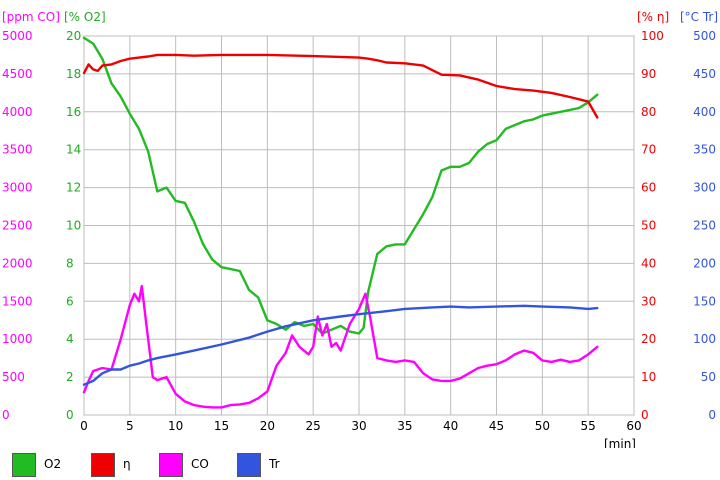 The width and height of the screenshot is (720, 480). What do you see at coordinates (648, 339) in the screenshot?
I see `eta-tick-label: 20` at bounding box center [648, 339].